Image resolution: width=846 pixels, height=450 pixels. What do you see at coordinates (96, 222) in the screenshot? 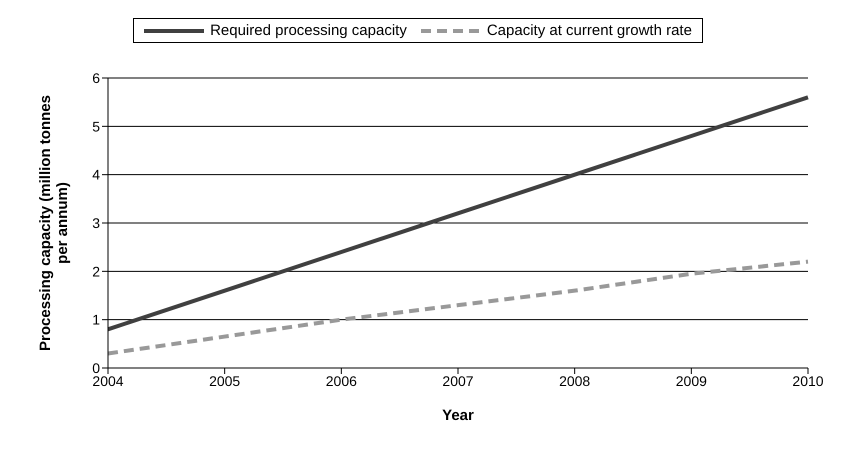
I see `y-tick-label: 3` at bounding box center [96, 222].